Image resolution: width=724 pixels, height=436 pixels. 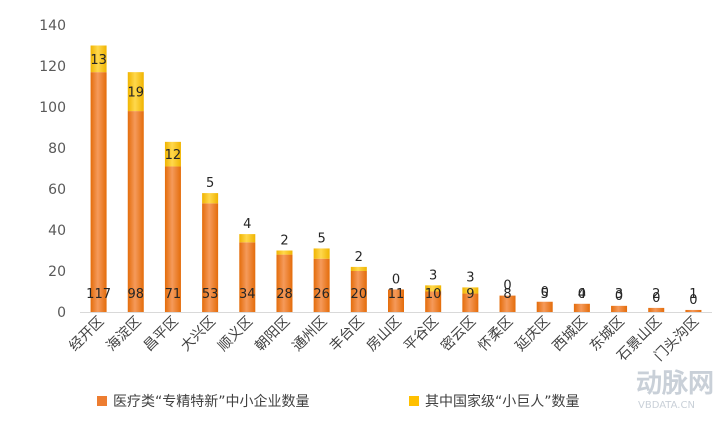 I want to click on data-label-enterprise: 3, so click(x=619, y=294).